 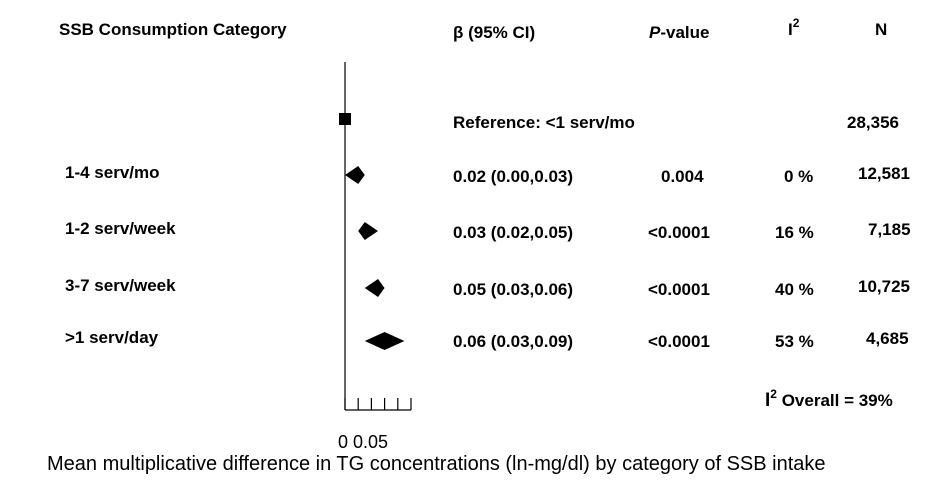 I want to click on header-i2: I2, so click(x=793, y=28).